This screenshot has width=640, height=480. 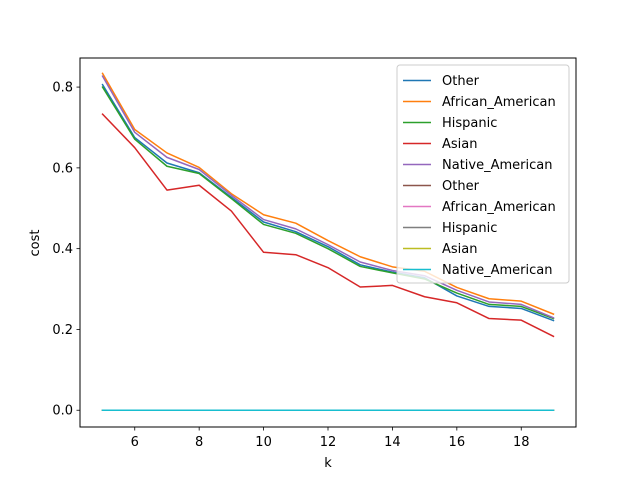 I want to click on x-axis-label: k, so click(x=328, y=463).